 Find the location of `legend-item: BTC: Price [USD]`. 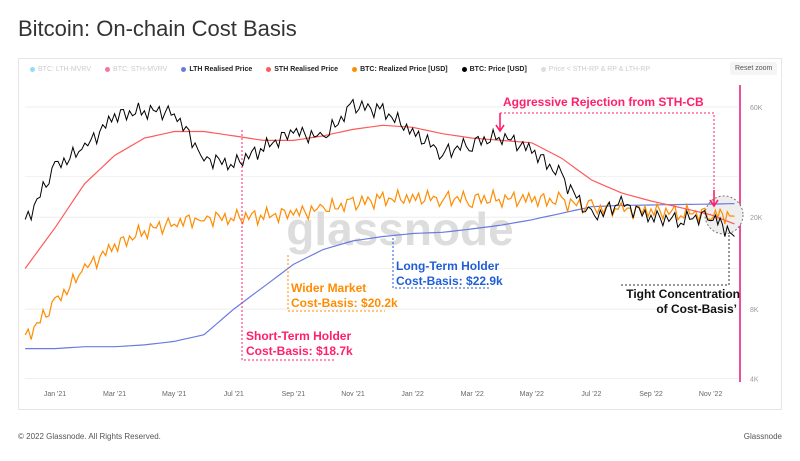

legend-item: BTC: Price [USD] is located at coordinates (494, 69).